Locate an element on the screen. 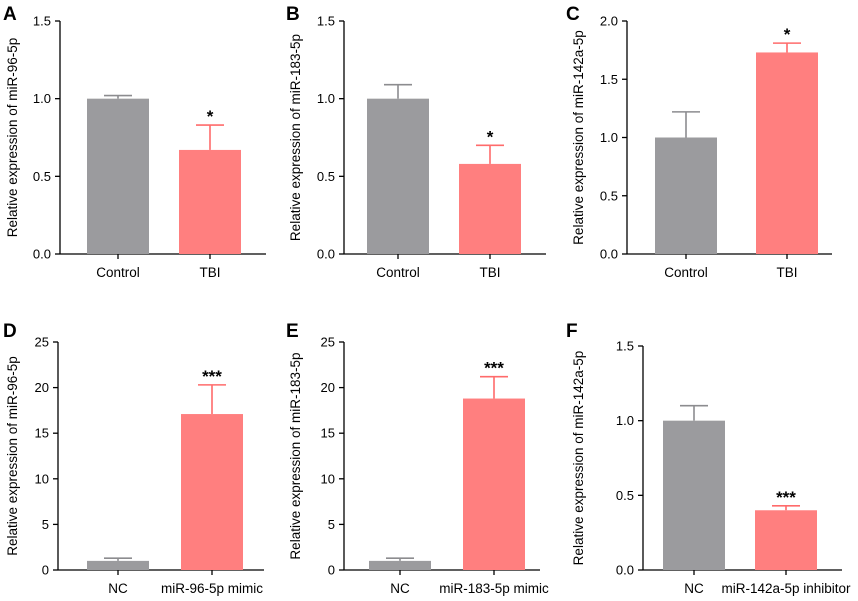 This screenshot has width=858, height=601. panel-label: B is located at coordinates (293, 14).